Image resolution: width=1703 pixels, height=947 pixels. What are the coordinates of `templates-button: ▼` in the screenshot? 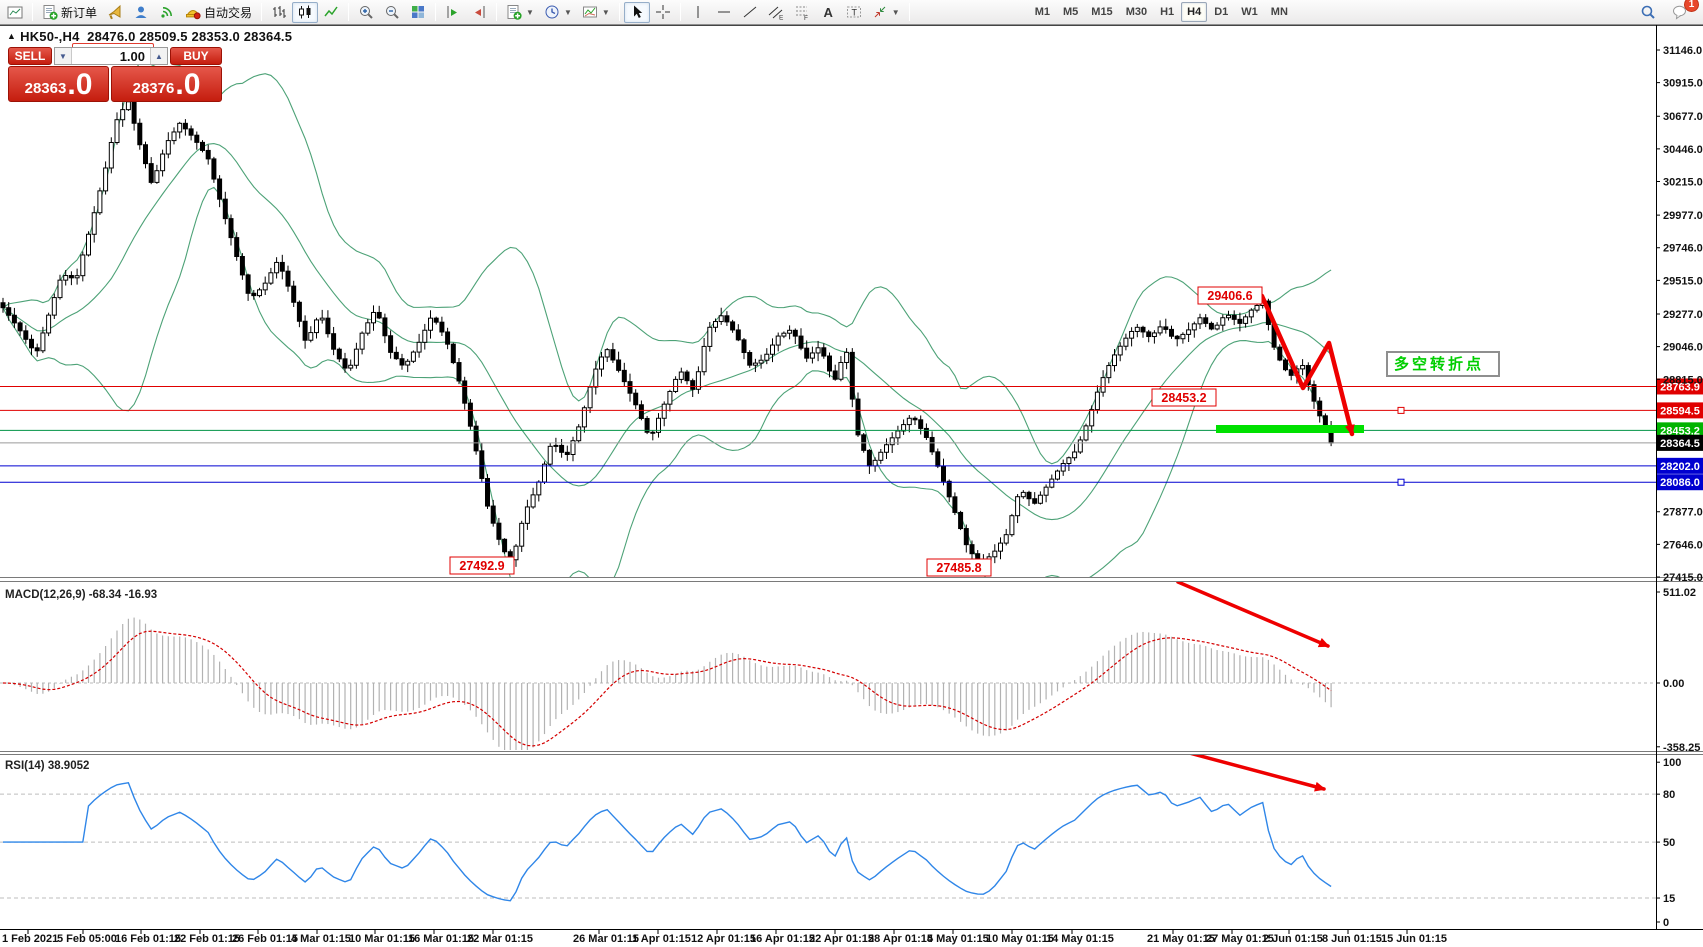 It's located at (596, 12).